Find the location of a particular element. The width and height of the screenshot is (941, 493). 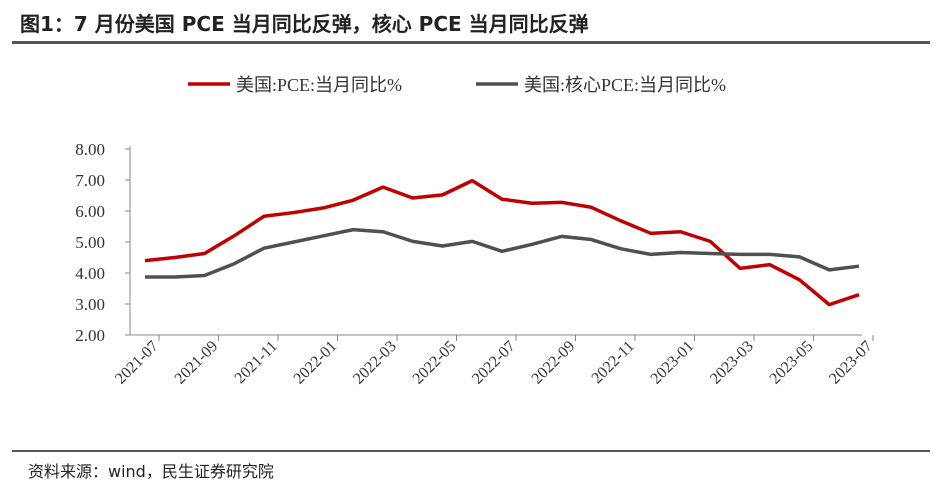

x-tick-label: 2023-07 is located at coordinates (851, 363).